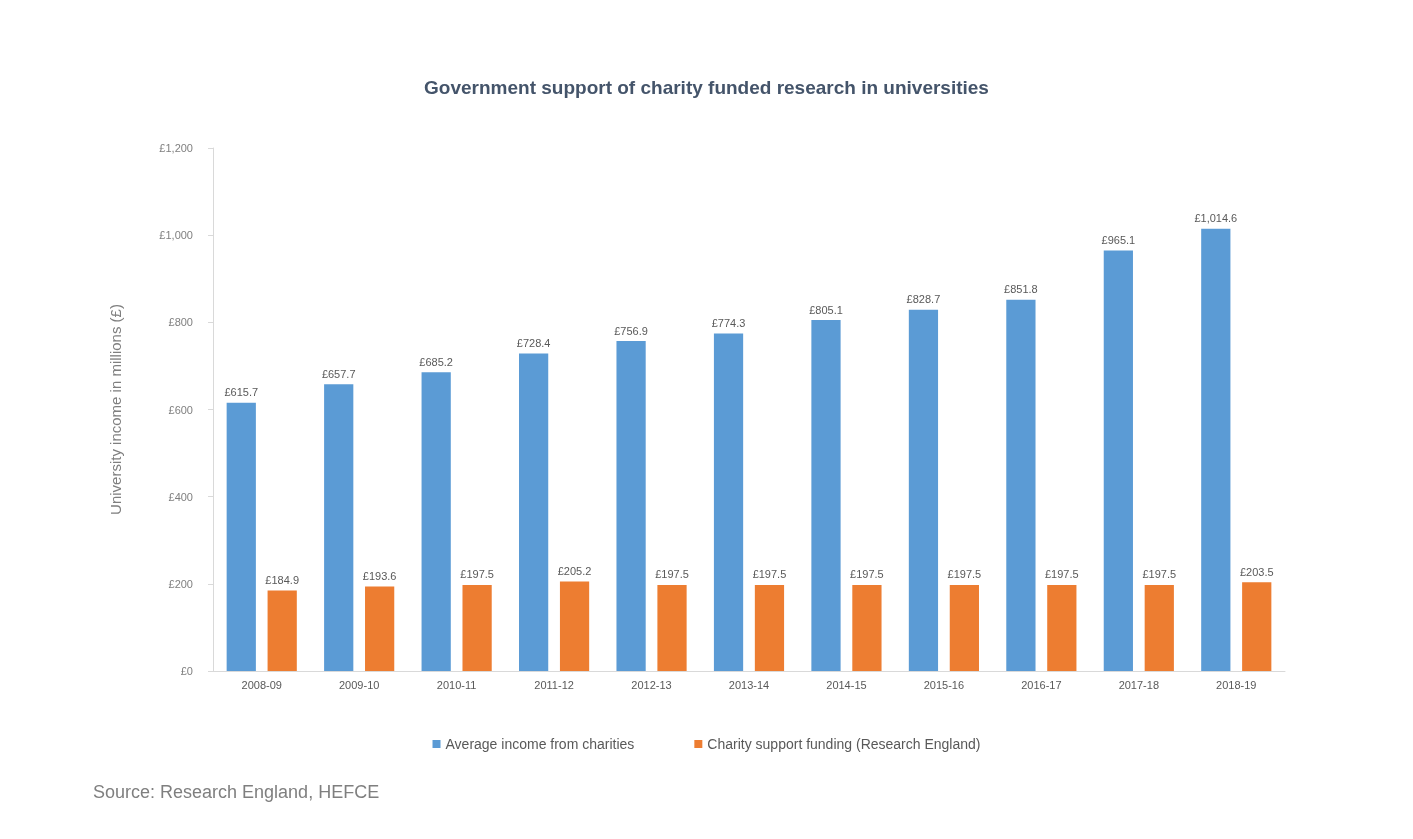  What do you see at coordinates (379, 576) in the screenshot?
I see `data-label: £193.6` at bounding box center [379, 576].